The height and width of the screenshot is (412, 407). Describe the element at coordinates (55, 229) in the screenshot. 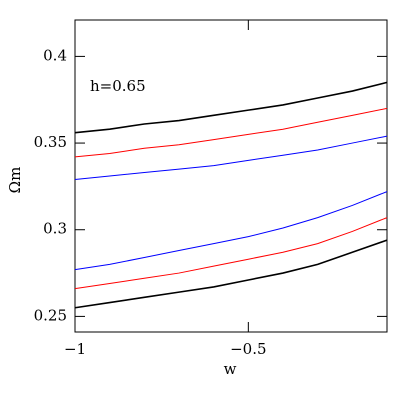

I see `y-tick-label: 0.3` at that location.